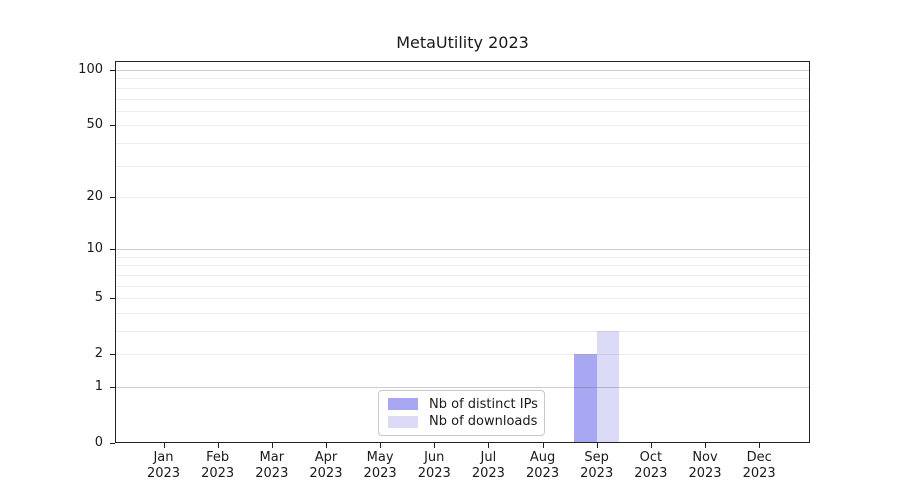  Describe the element at coordinates (94, 125) in the screenshot. I see `y-axis-tick-label: 50` at that location.